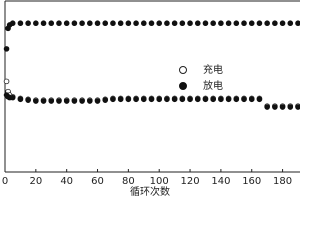 The width and height of the screenshot is (320, 240). What do you see at coordinates (213, 85) in the screenshot?
I see `legend-label: 放电` at bounding box center [213, 85].